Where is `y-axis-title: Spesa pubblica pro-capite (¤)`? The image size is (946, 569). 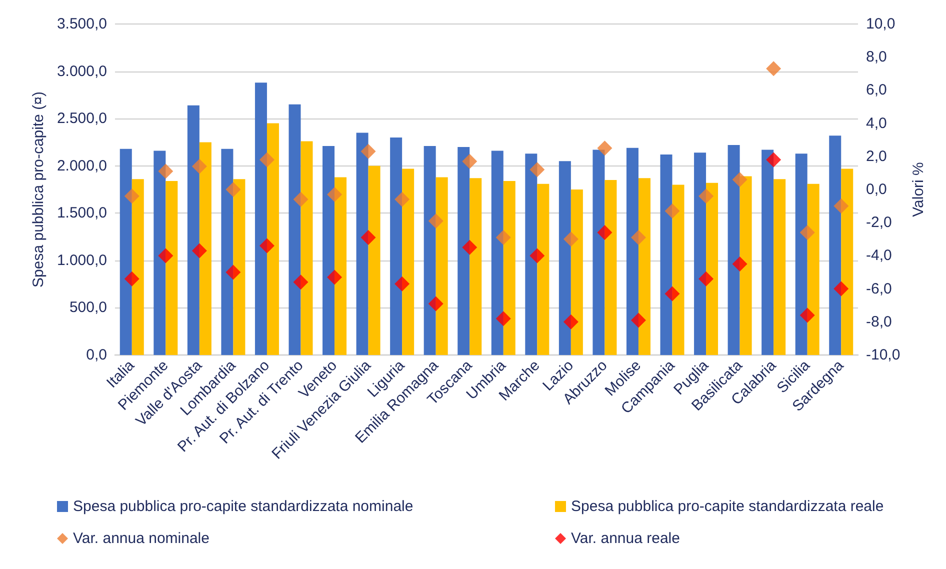
y-axis-title: Spesa pubblica pro-capite (¤) is located at coordinates (39, 190).